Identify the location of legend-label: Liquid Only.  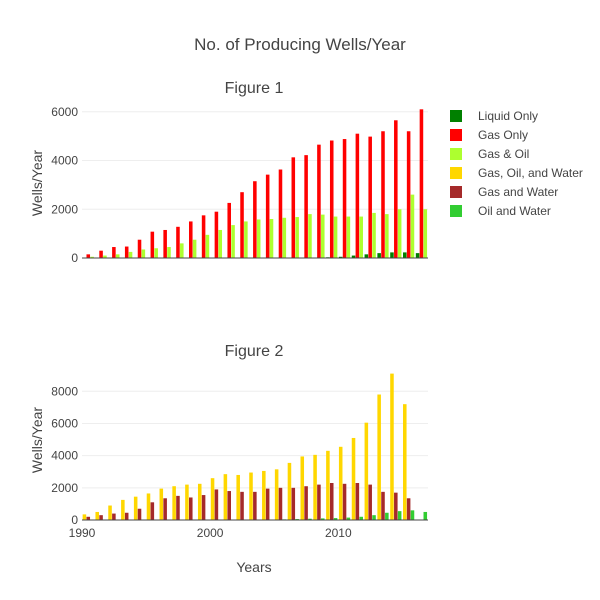
(508, 115).